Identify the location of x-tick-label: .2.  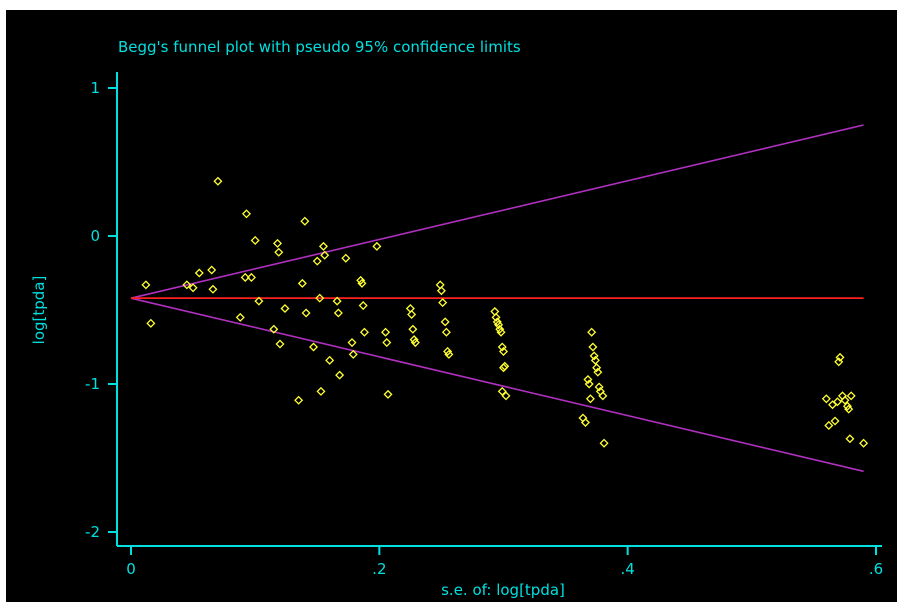
(379, 569).